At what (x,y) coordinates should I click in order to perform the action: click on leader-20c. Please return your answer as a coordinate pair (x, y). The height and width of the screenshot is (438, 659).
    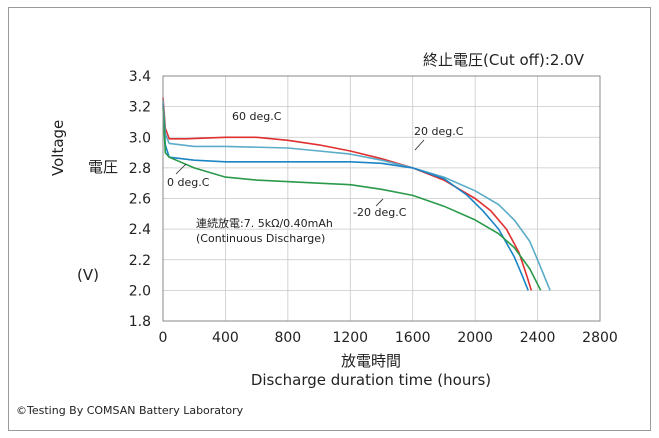
    Looking at the image, I should click on (419, 145).